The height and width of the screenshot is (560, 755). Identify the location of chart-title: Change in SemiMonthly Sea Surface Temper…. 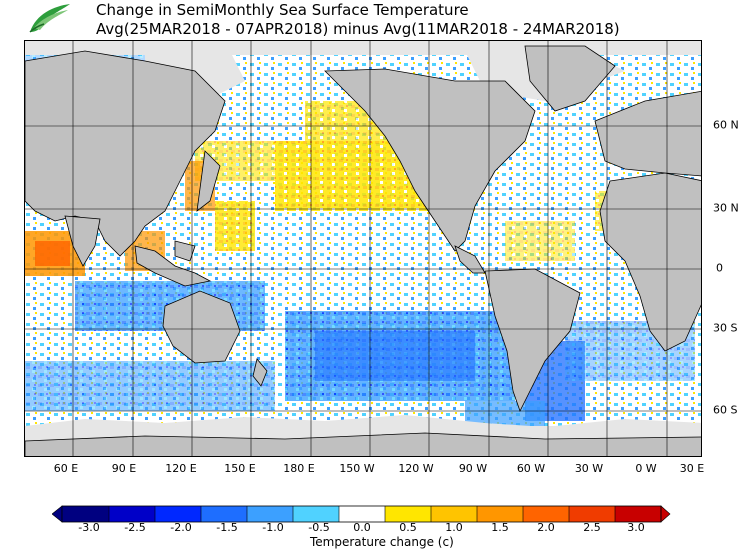
(358, 20).